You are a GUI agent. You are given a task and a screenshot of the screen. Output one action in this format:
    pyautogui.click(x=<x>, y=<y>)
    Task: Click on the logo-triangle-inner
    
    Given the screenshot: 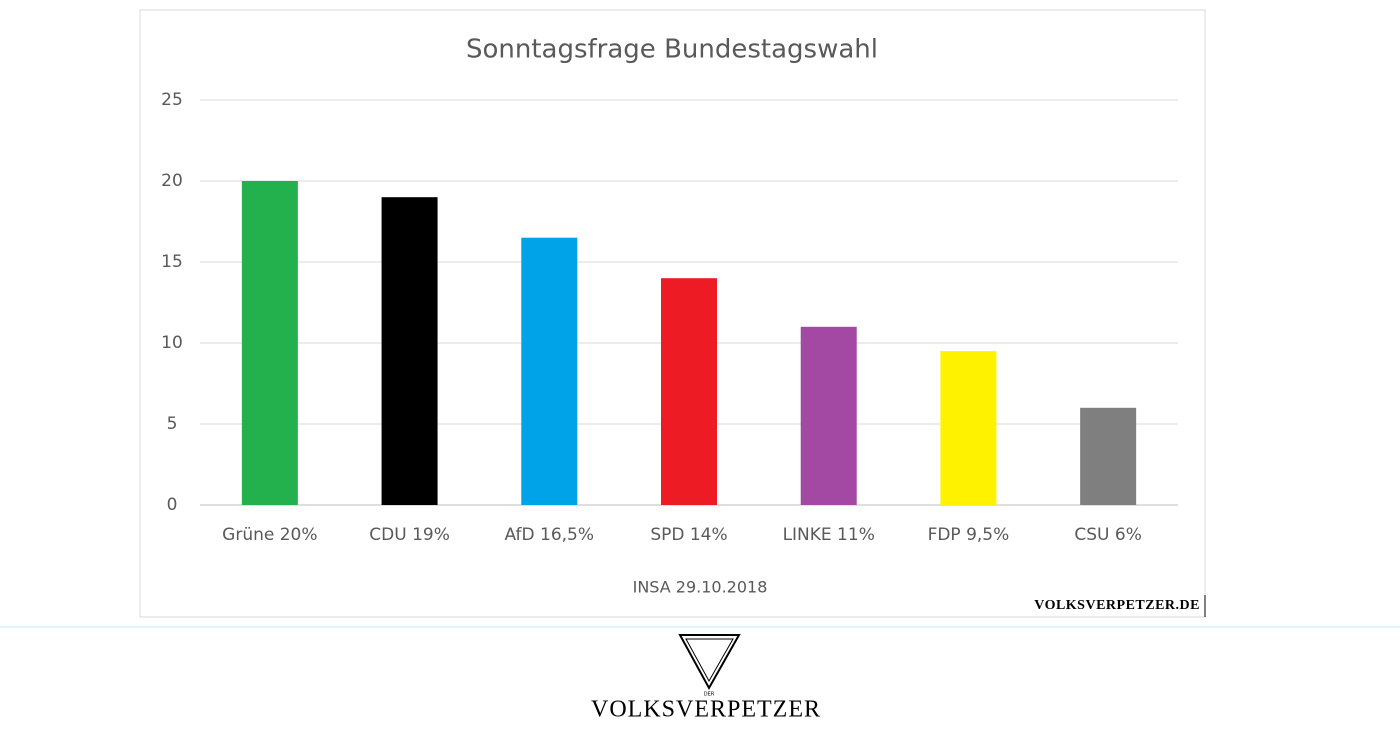 What is the action you would take?
    pyautogui.click(x=709, y=660)
    